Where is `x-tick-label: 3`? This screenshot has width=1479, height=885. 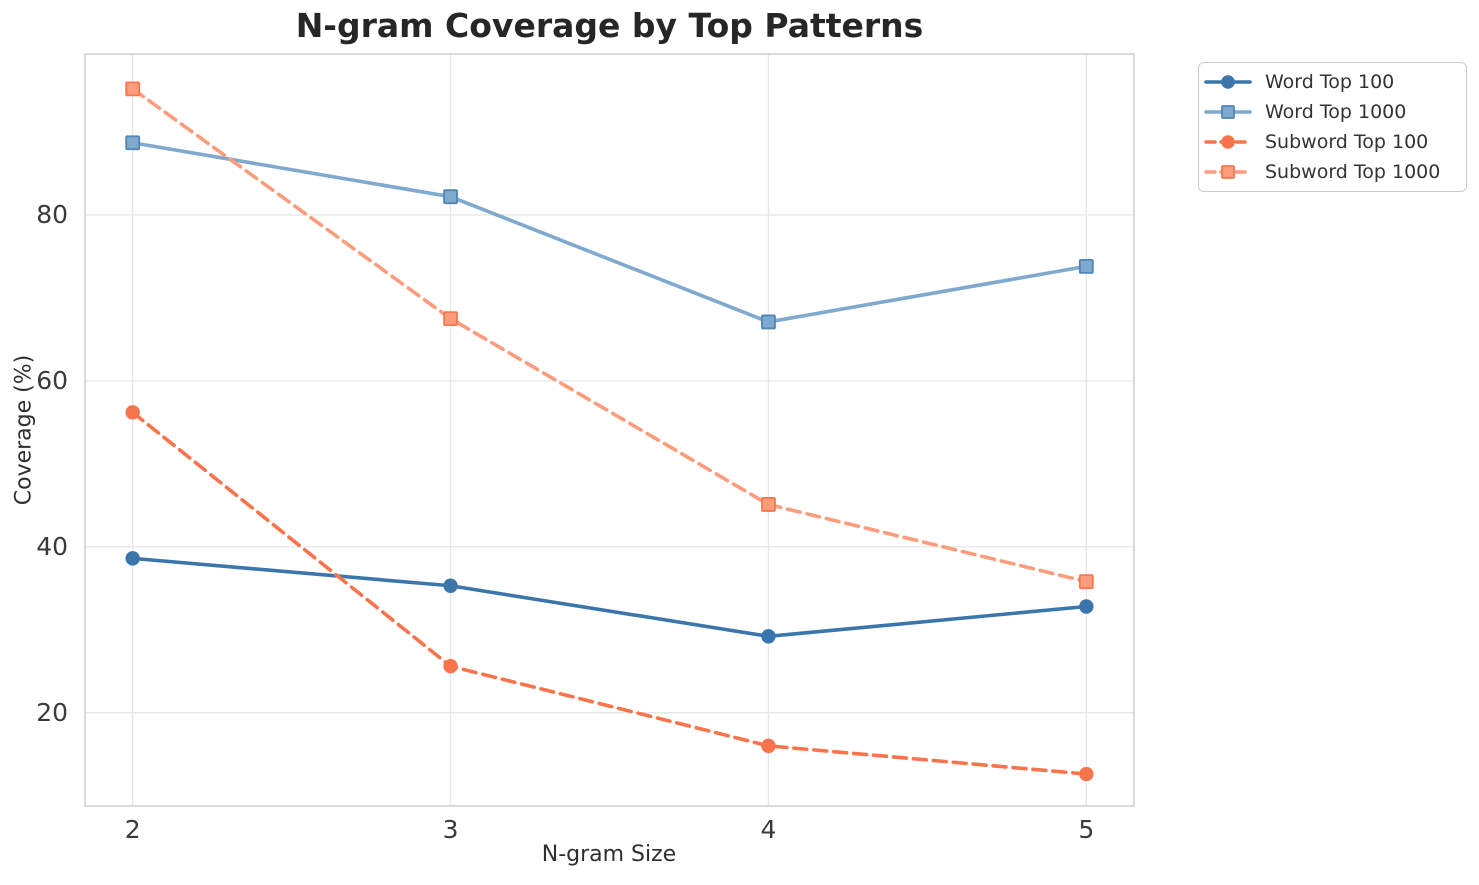 x-tick-label: 3 is located at coordinates (450, 829).